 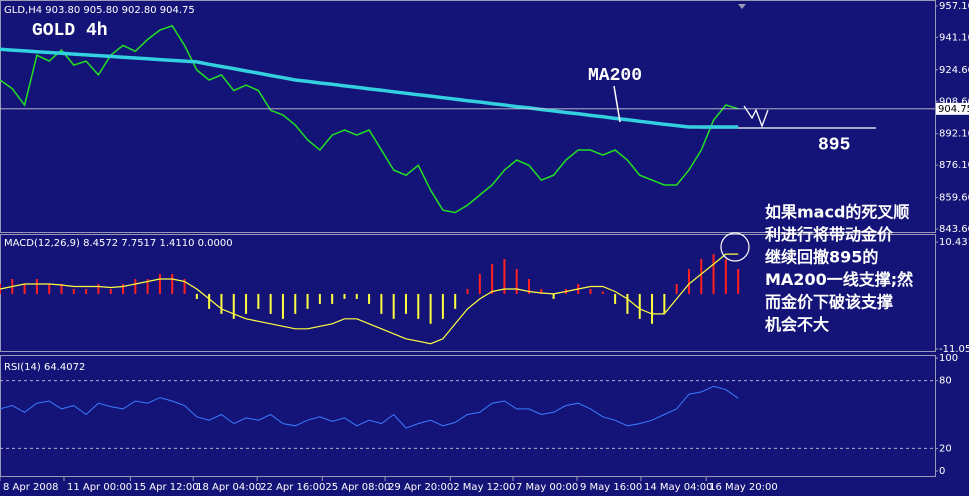 What do you see at coordinates (829, 234) in the screenshot?
I see `note-line: 利进行将带动金价` at bounding box center [829, 234].